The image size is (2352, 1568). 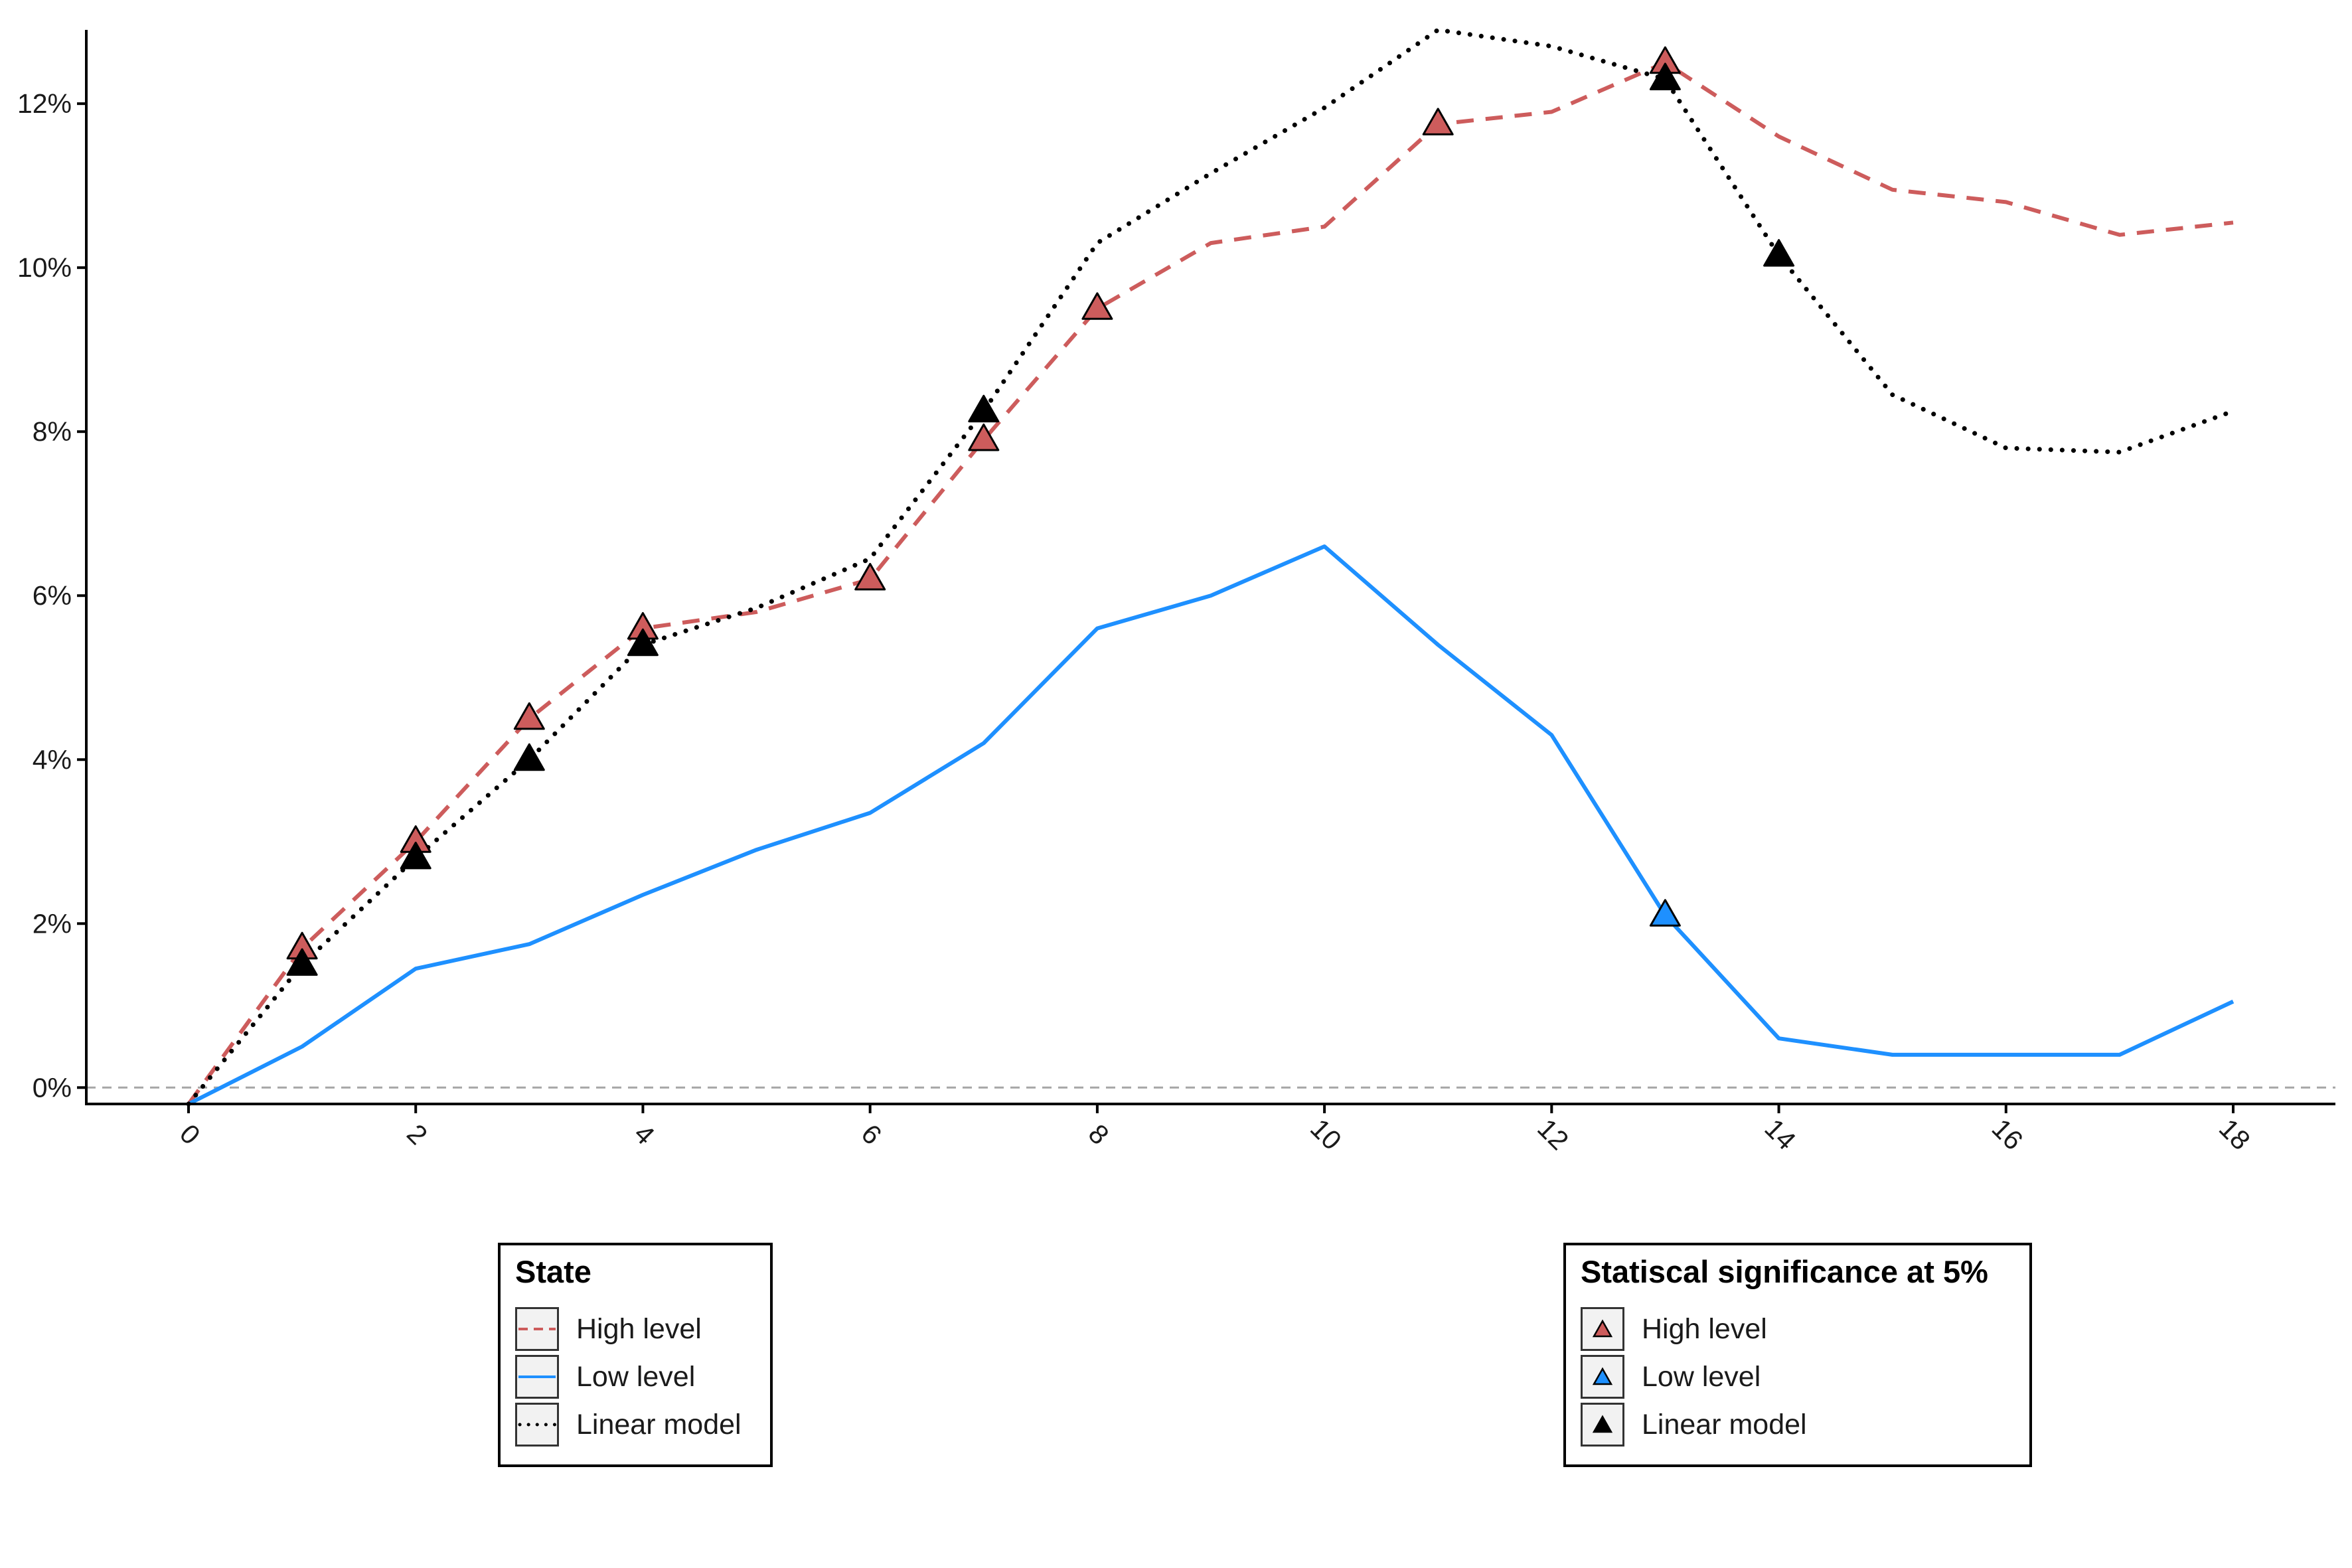 I want to click on x-tick-label: 14, so click(x=1781, y=1135).